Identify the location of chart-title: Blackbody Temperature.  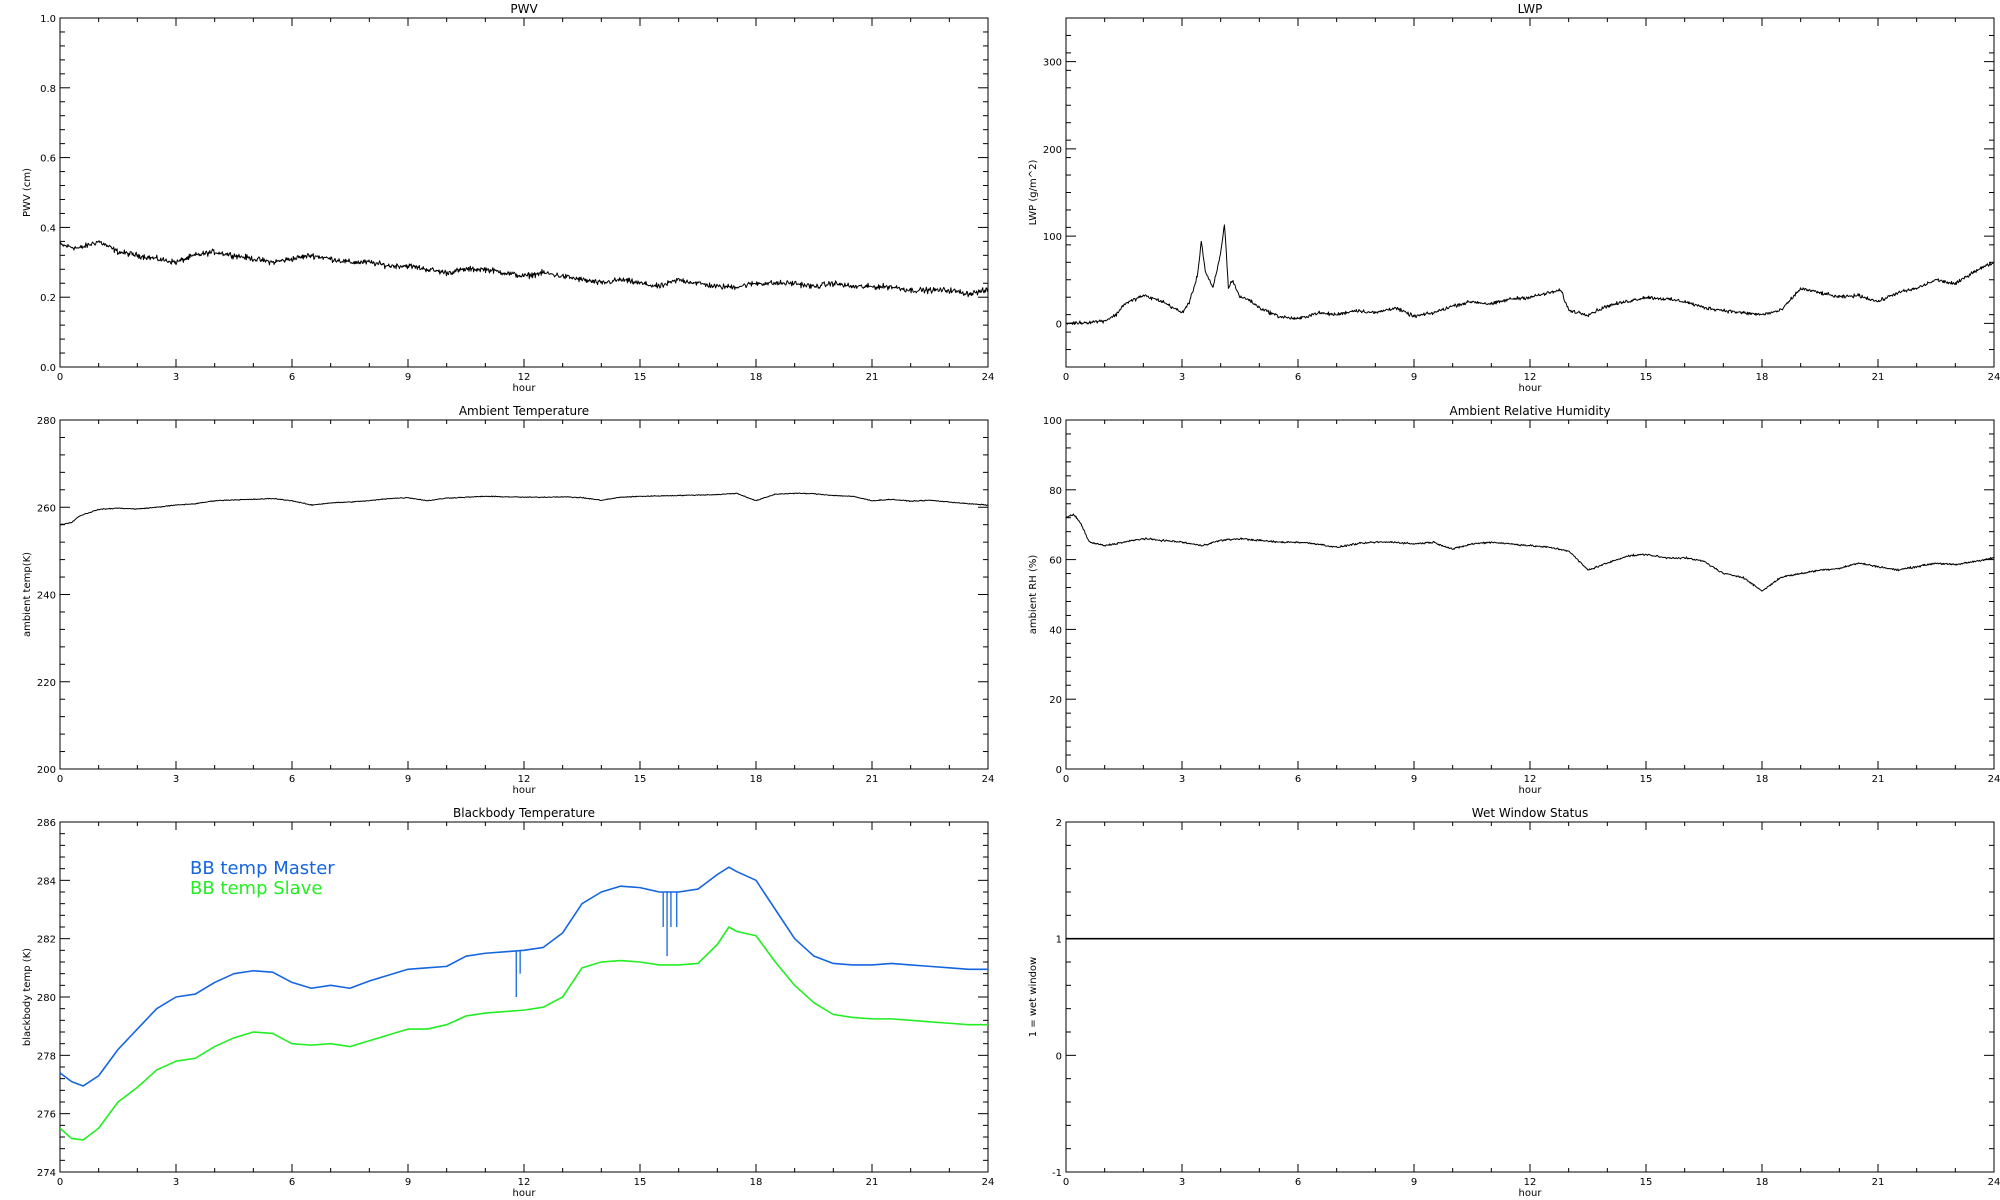
(524, 813).